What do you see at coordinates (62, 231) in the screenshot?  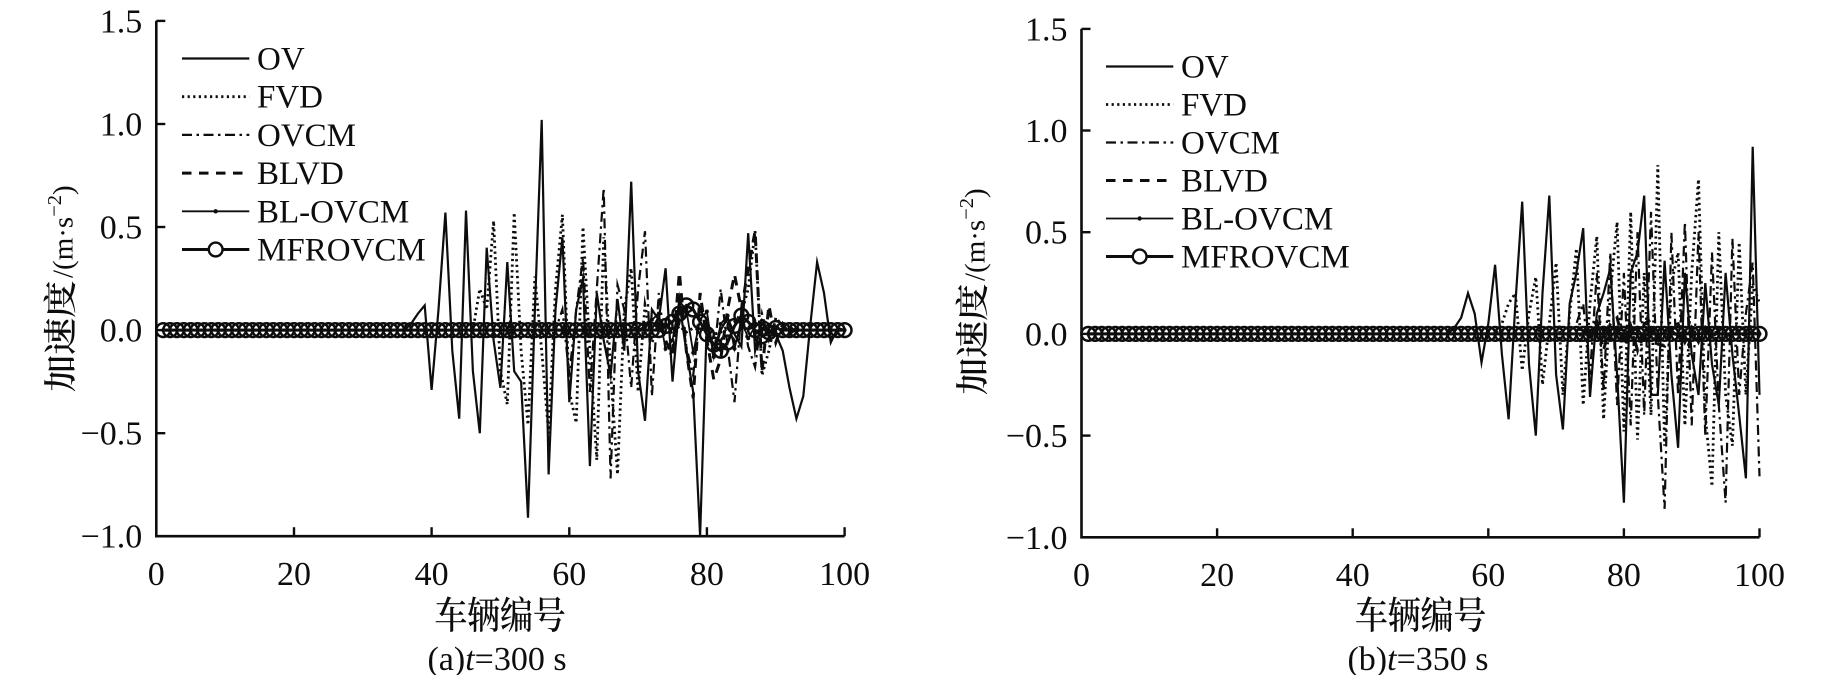 I see `svg-text: /(m·s−2)` at bounding box center [62, 231].